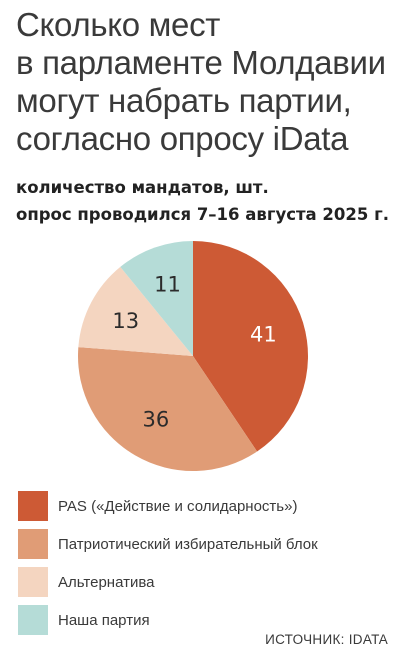  What do you see at coordinates (167, 284) in the screenshot?
I see `slice-value-label: 11` at bounding box center [167, 284].